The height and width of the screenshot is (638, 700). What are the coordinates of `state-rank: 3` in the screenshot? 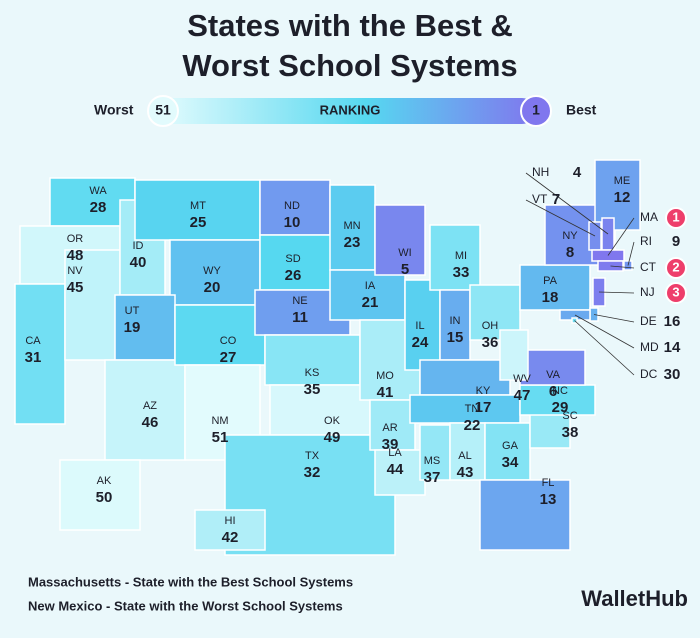 It's located at (675, 291).